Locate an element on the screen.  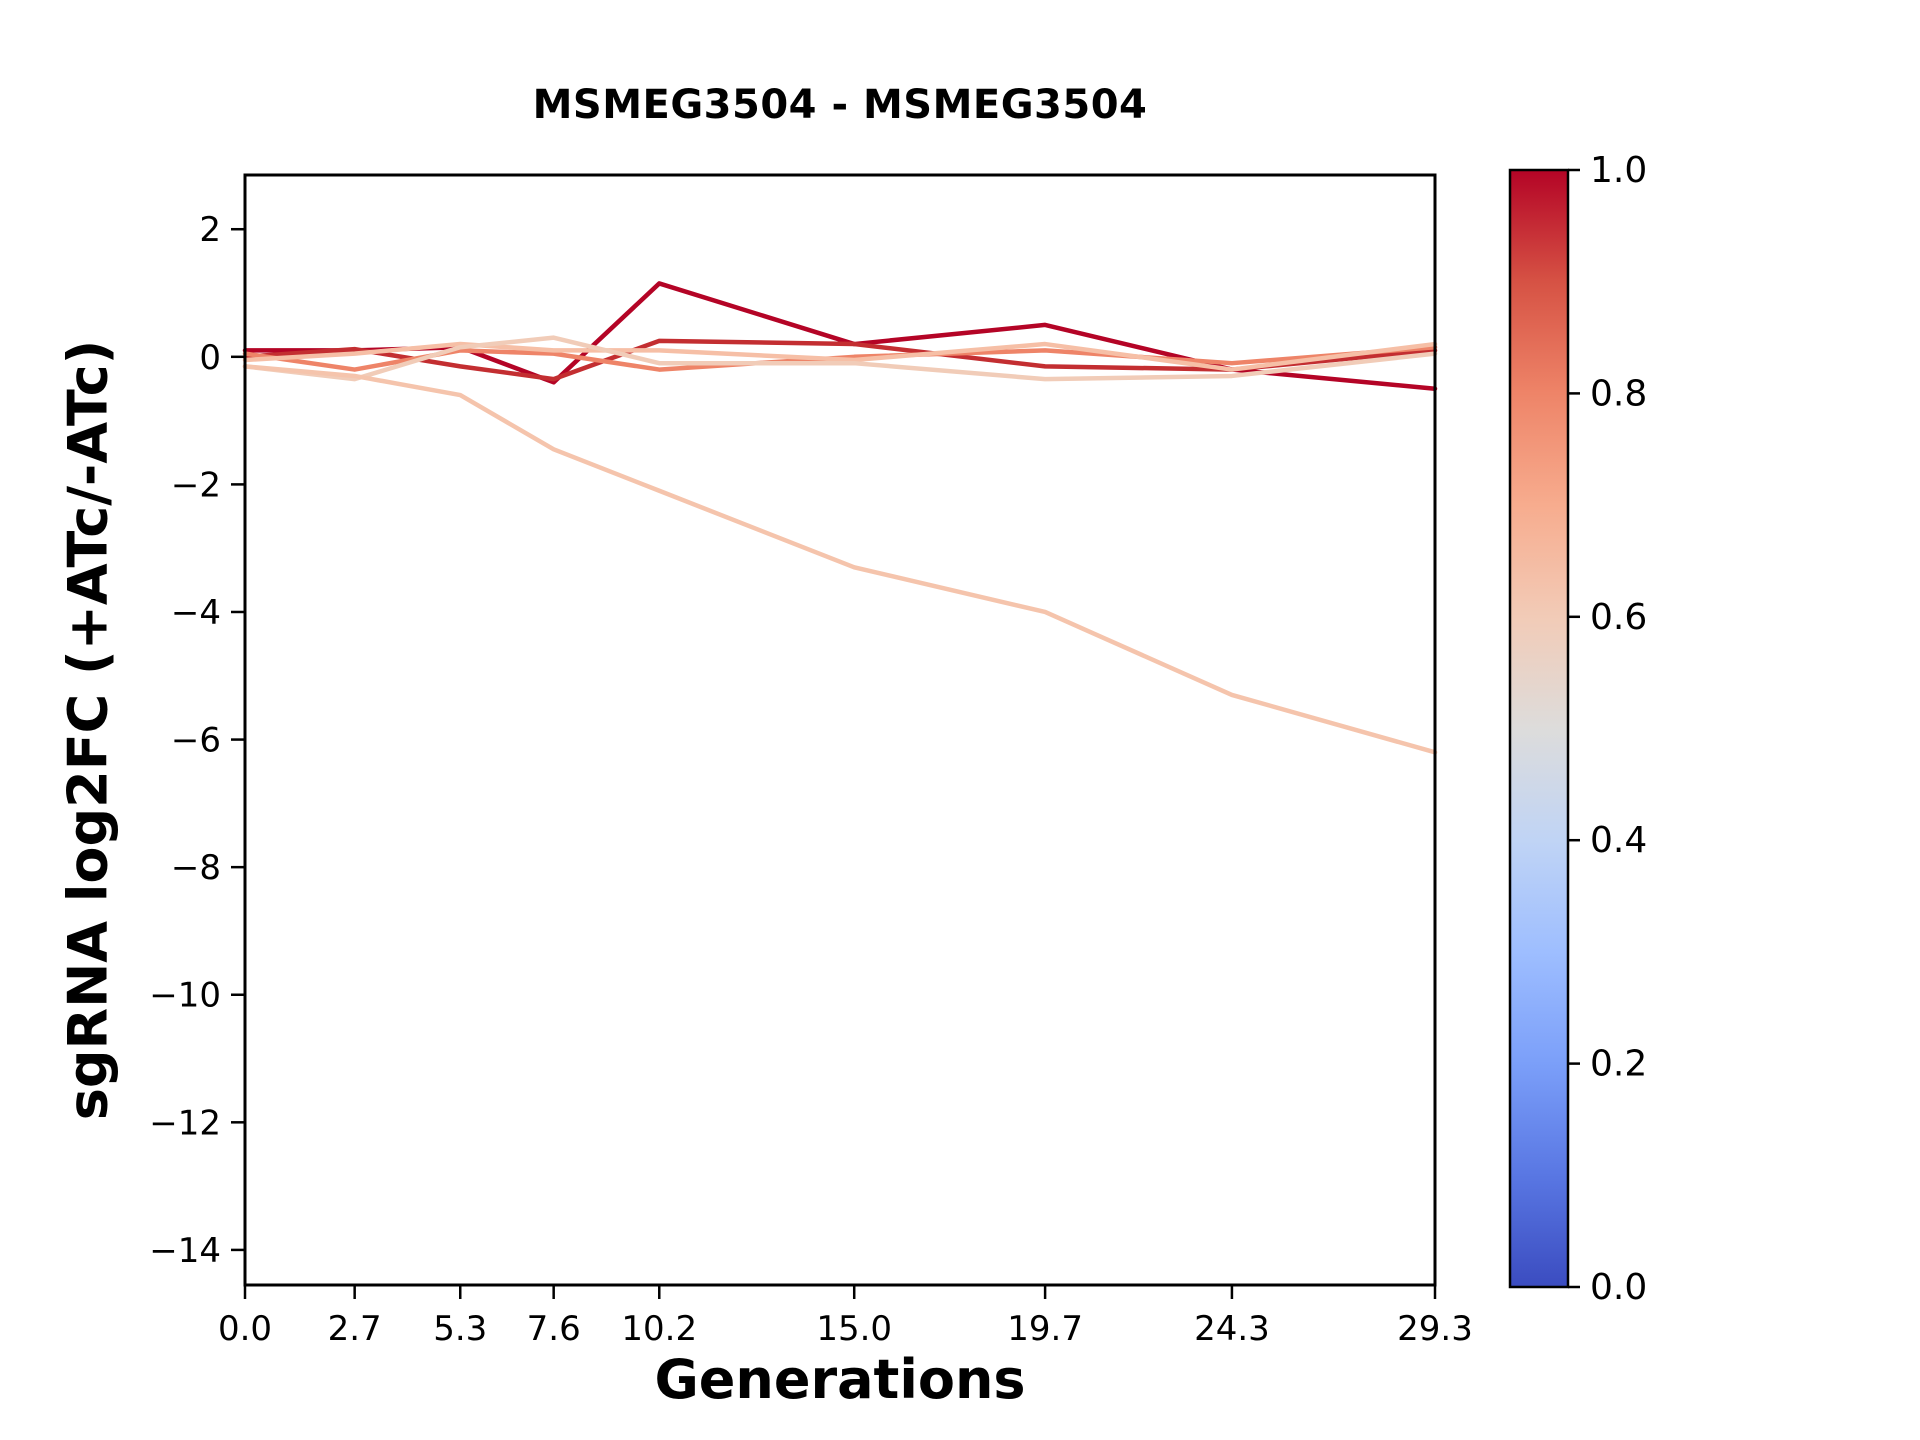
y-tick-label: −12 is located at coordinates (185, 1123).